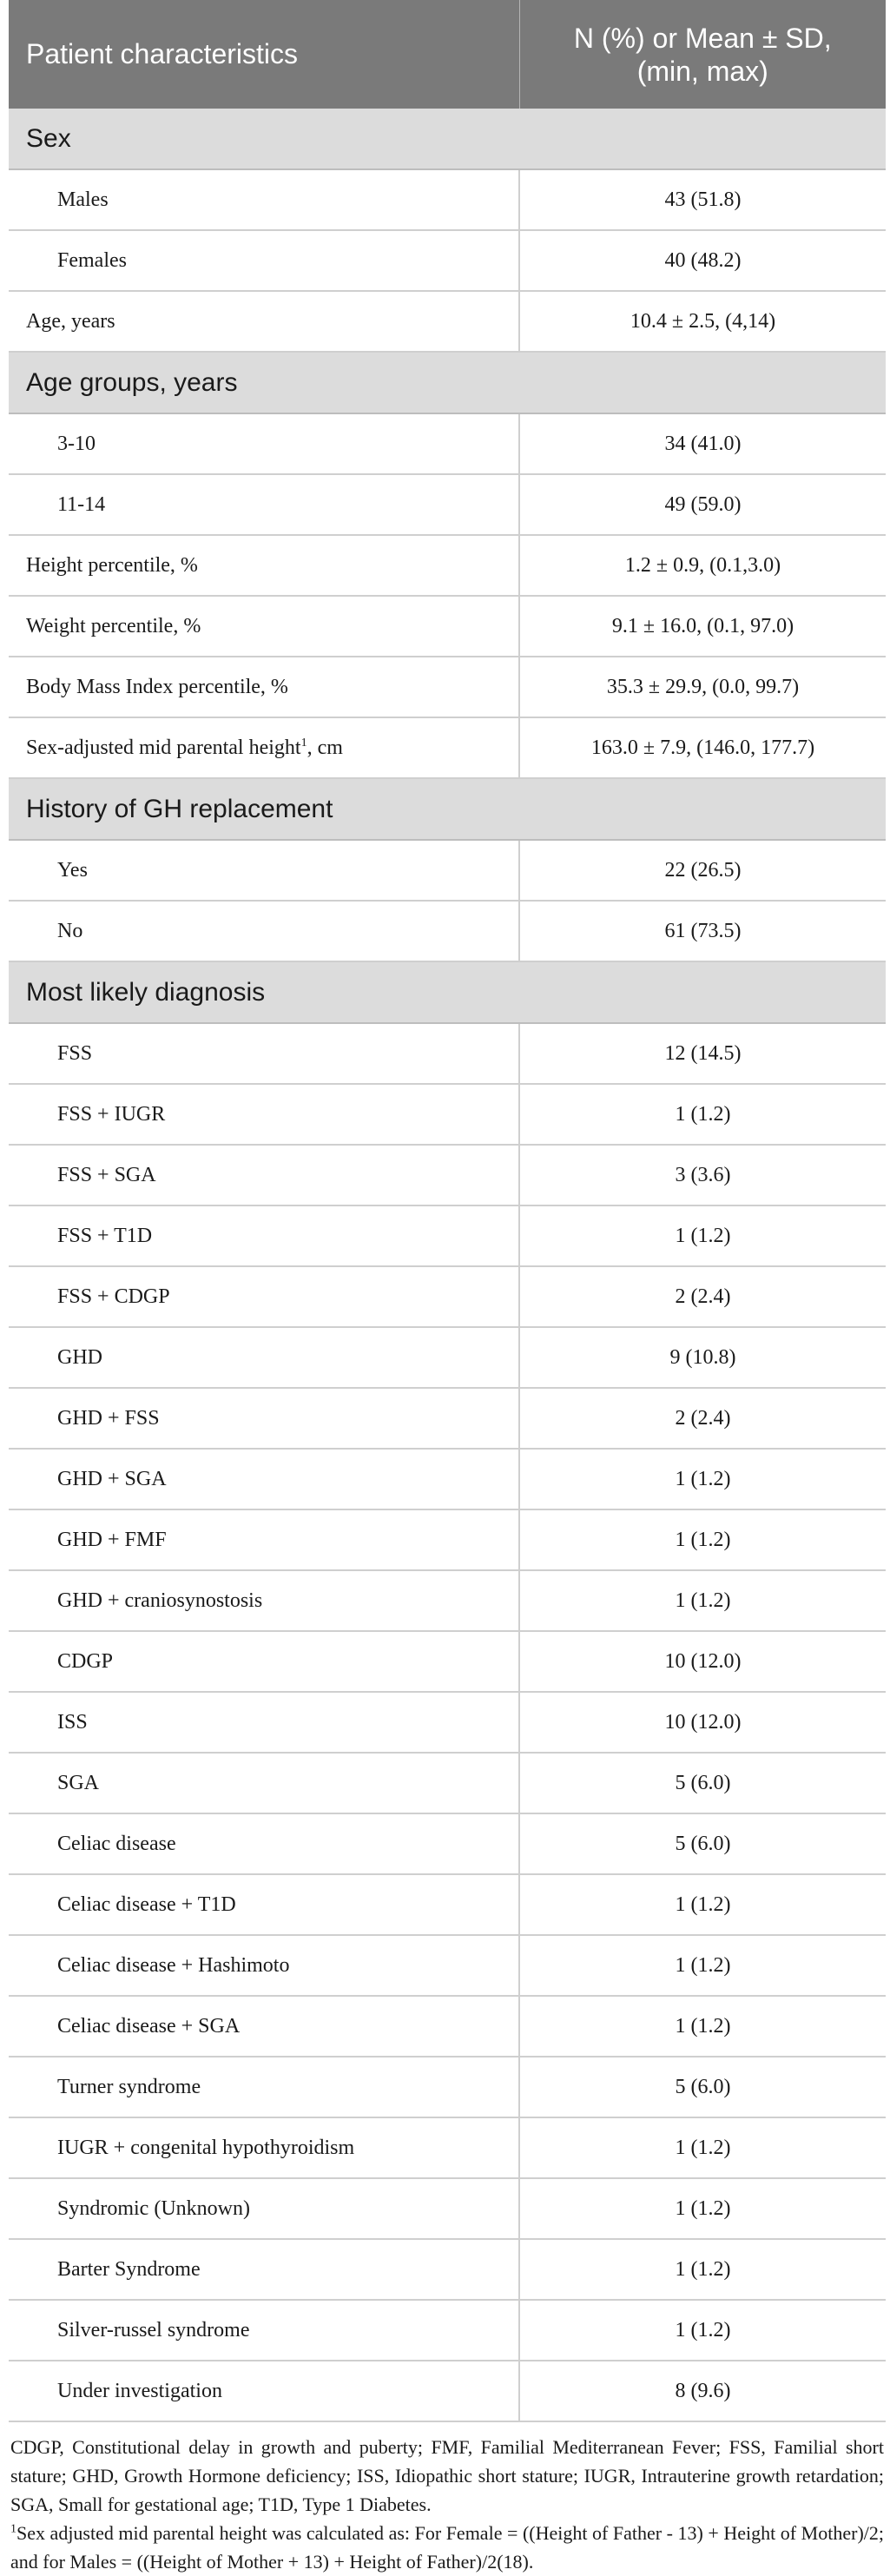 This screenshot has width=890, height=2576. Describe the element at coordinates (265, 1905) in the screenshot. I see `diagnosis-label: Celiac disease + T1D` at that location.